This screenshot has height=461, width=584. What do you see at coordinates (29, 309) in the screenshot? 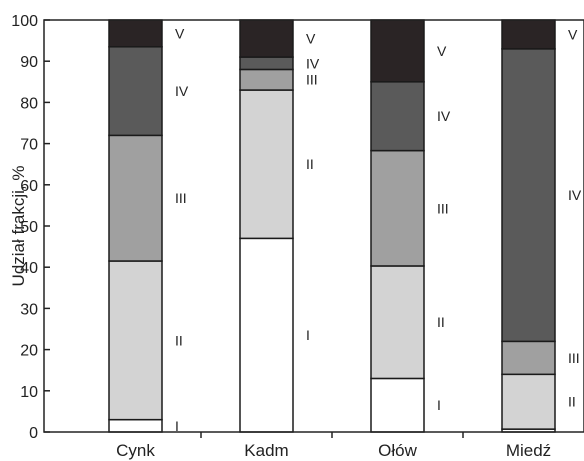
I see `y-tick-label: 30` at bounding box center [29, 309].